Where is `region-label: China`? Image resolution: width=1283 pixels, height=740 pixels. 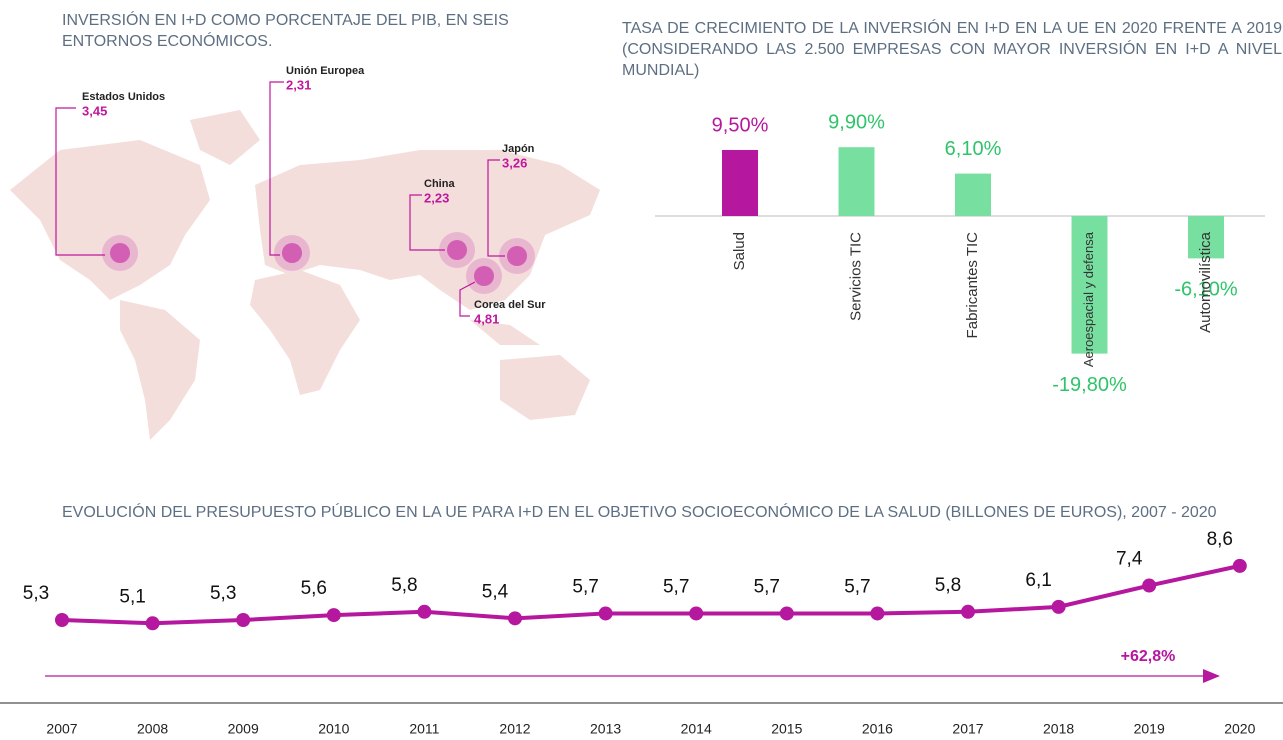 region-label: China is located at coordinates (439, 184).